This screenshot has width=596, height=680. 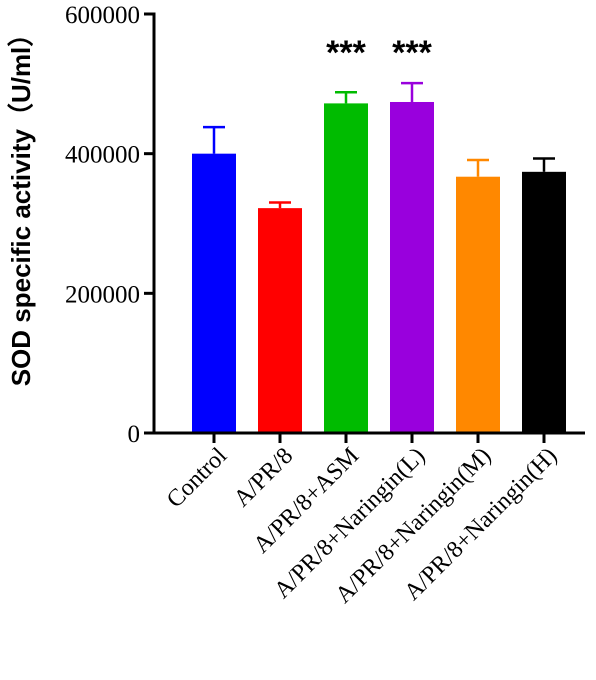 I want to click on y-axis-label: SOD specific activity（U/ml）, so click(x=21, y=204).